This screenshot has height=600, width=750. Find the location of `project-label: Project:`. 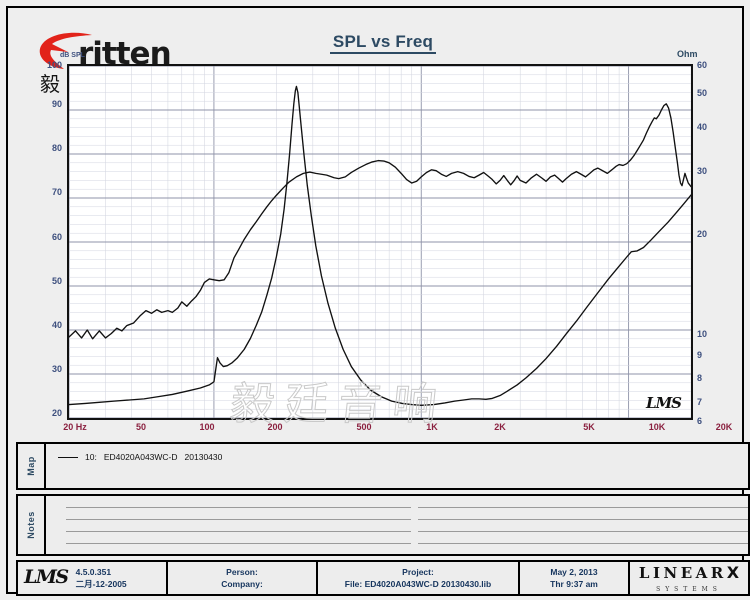

project-label: Project: is located at coordinates (418, 571).